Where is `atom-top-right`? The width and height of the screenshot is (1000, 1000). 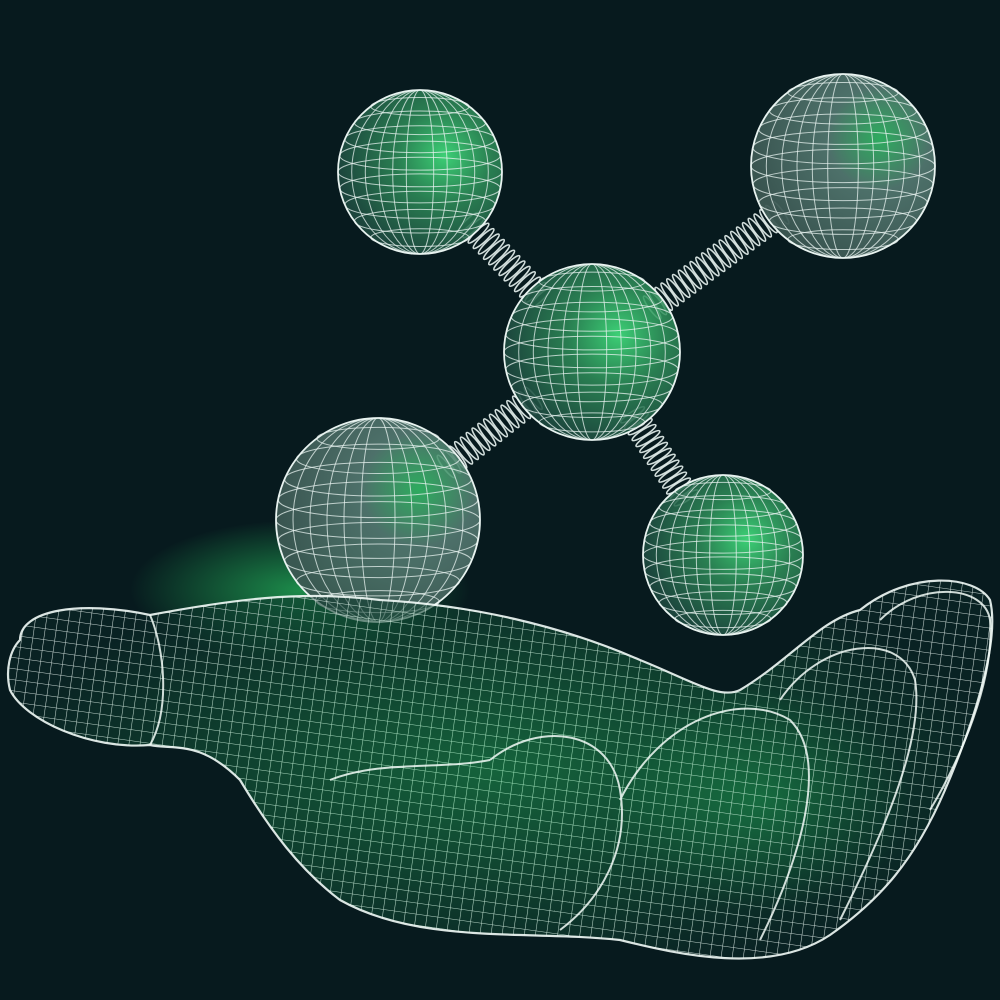 atom-top-right is located at coordinates (843, 166).